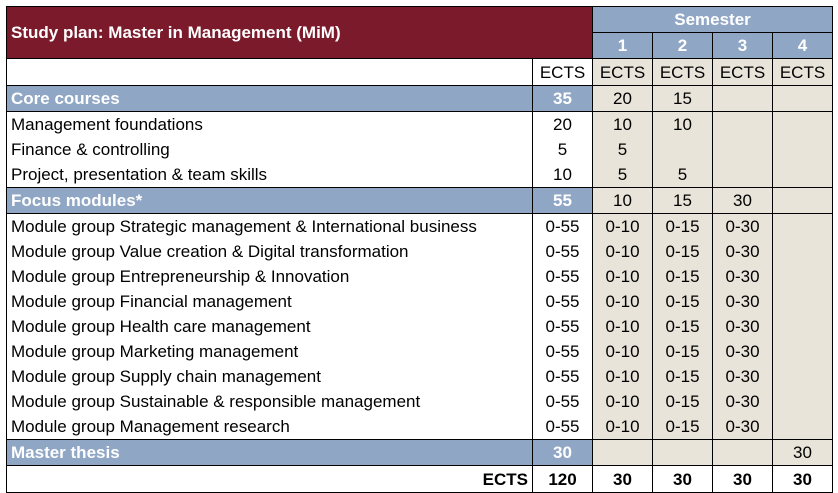 Image resolution: width=838 pixels, height=493 pixels. Describe the element at coordinates (269, 72) in the screenshot. I see `empty-header-cell` at that location.